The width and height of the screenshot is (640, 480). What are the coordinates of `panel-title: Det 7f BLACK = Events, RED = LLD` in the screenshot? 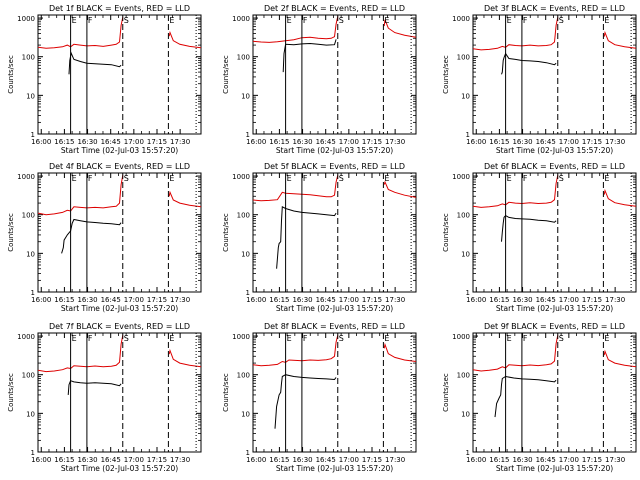 It's located at (119, 326).